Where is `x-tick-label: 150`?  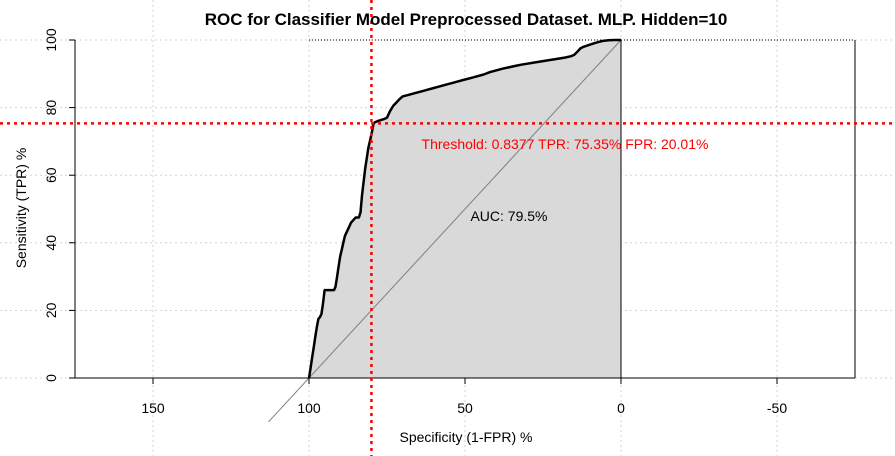 x-tick-label: 150 is located at coordinates (153, 408).